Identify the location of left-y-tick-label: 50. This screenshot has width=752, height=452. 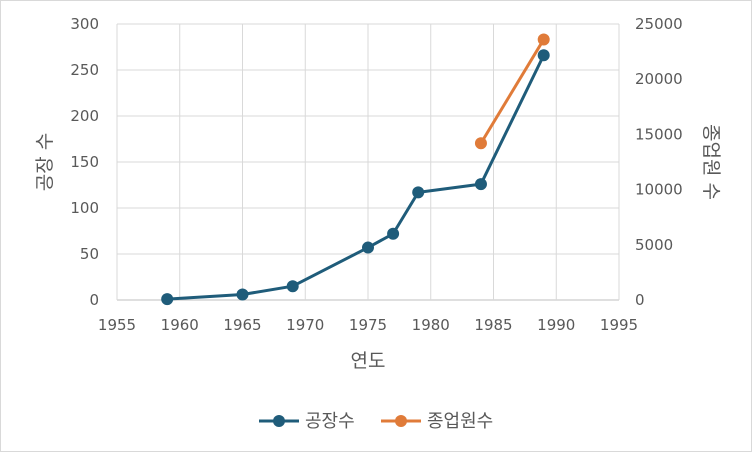
(89, 254).